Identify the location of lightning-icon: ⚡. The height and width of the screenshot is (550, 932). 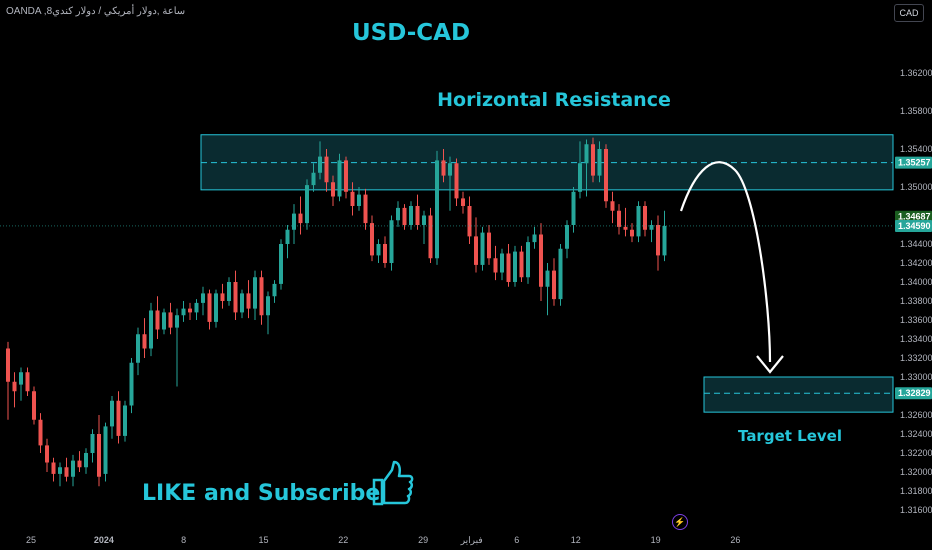
(680, 522).